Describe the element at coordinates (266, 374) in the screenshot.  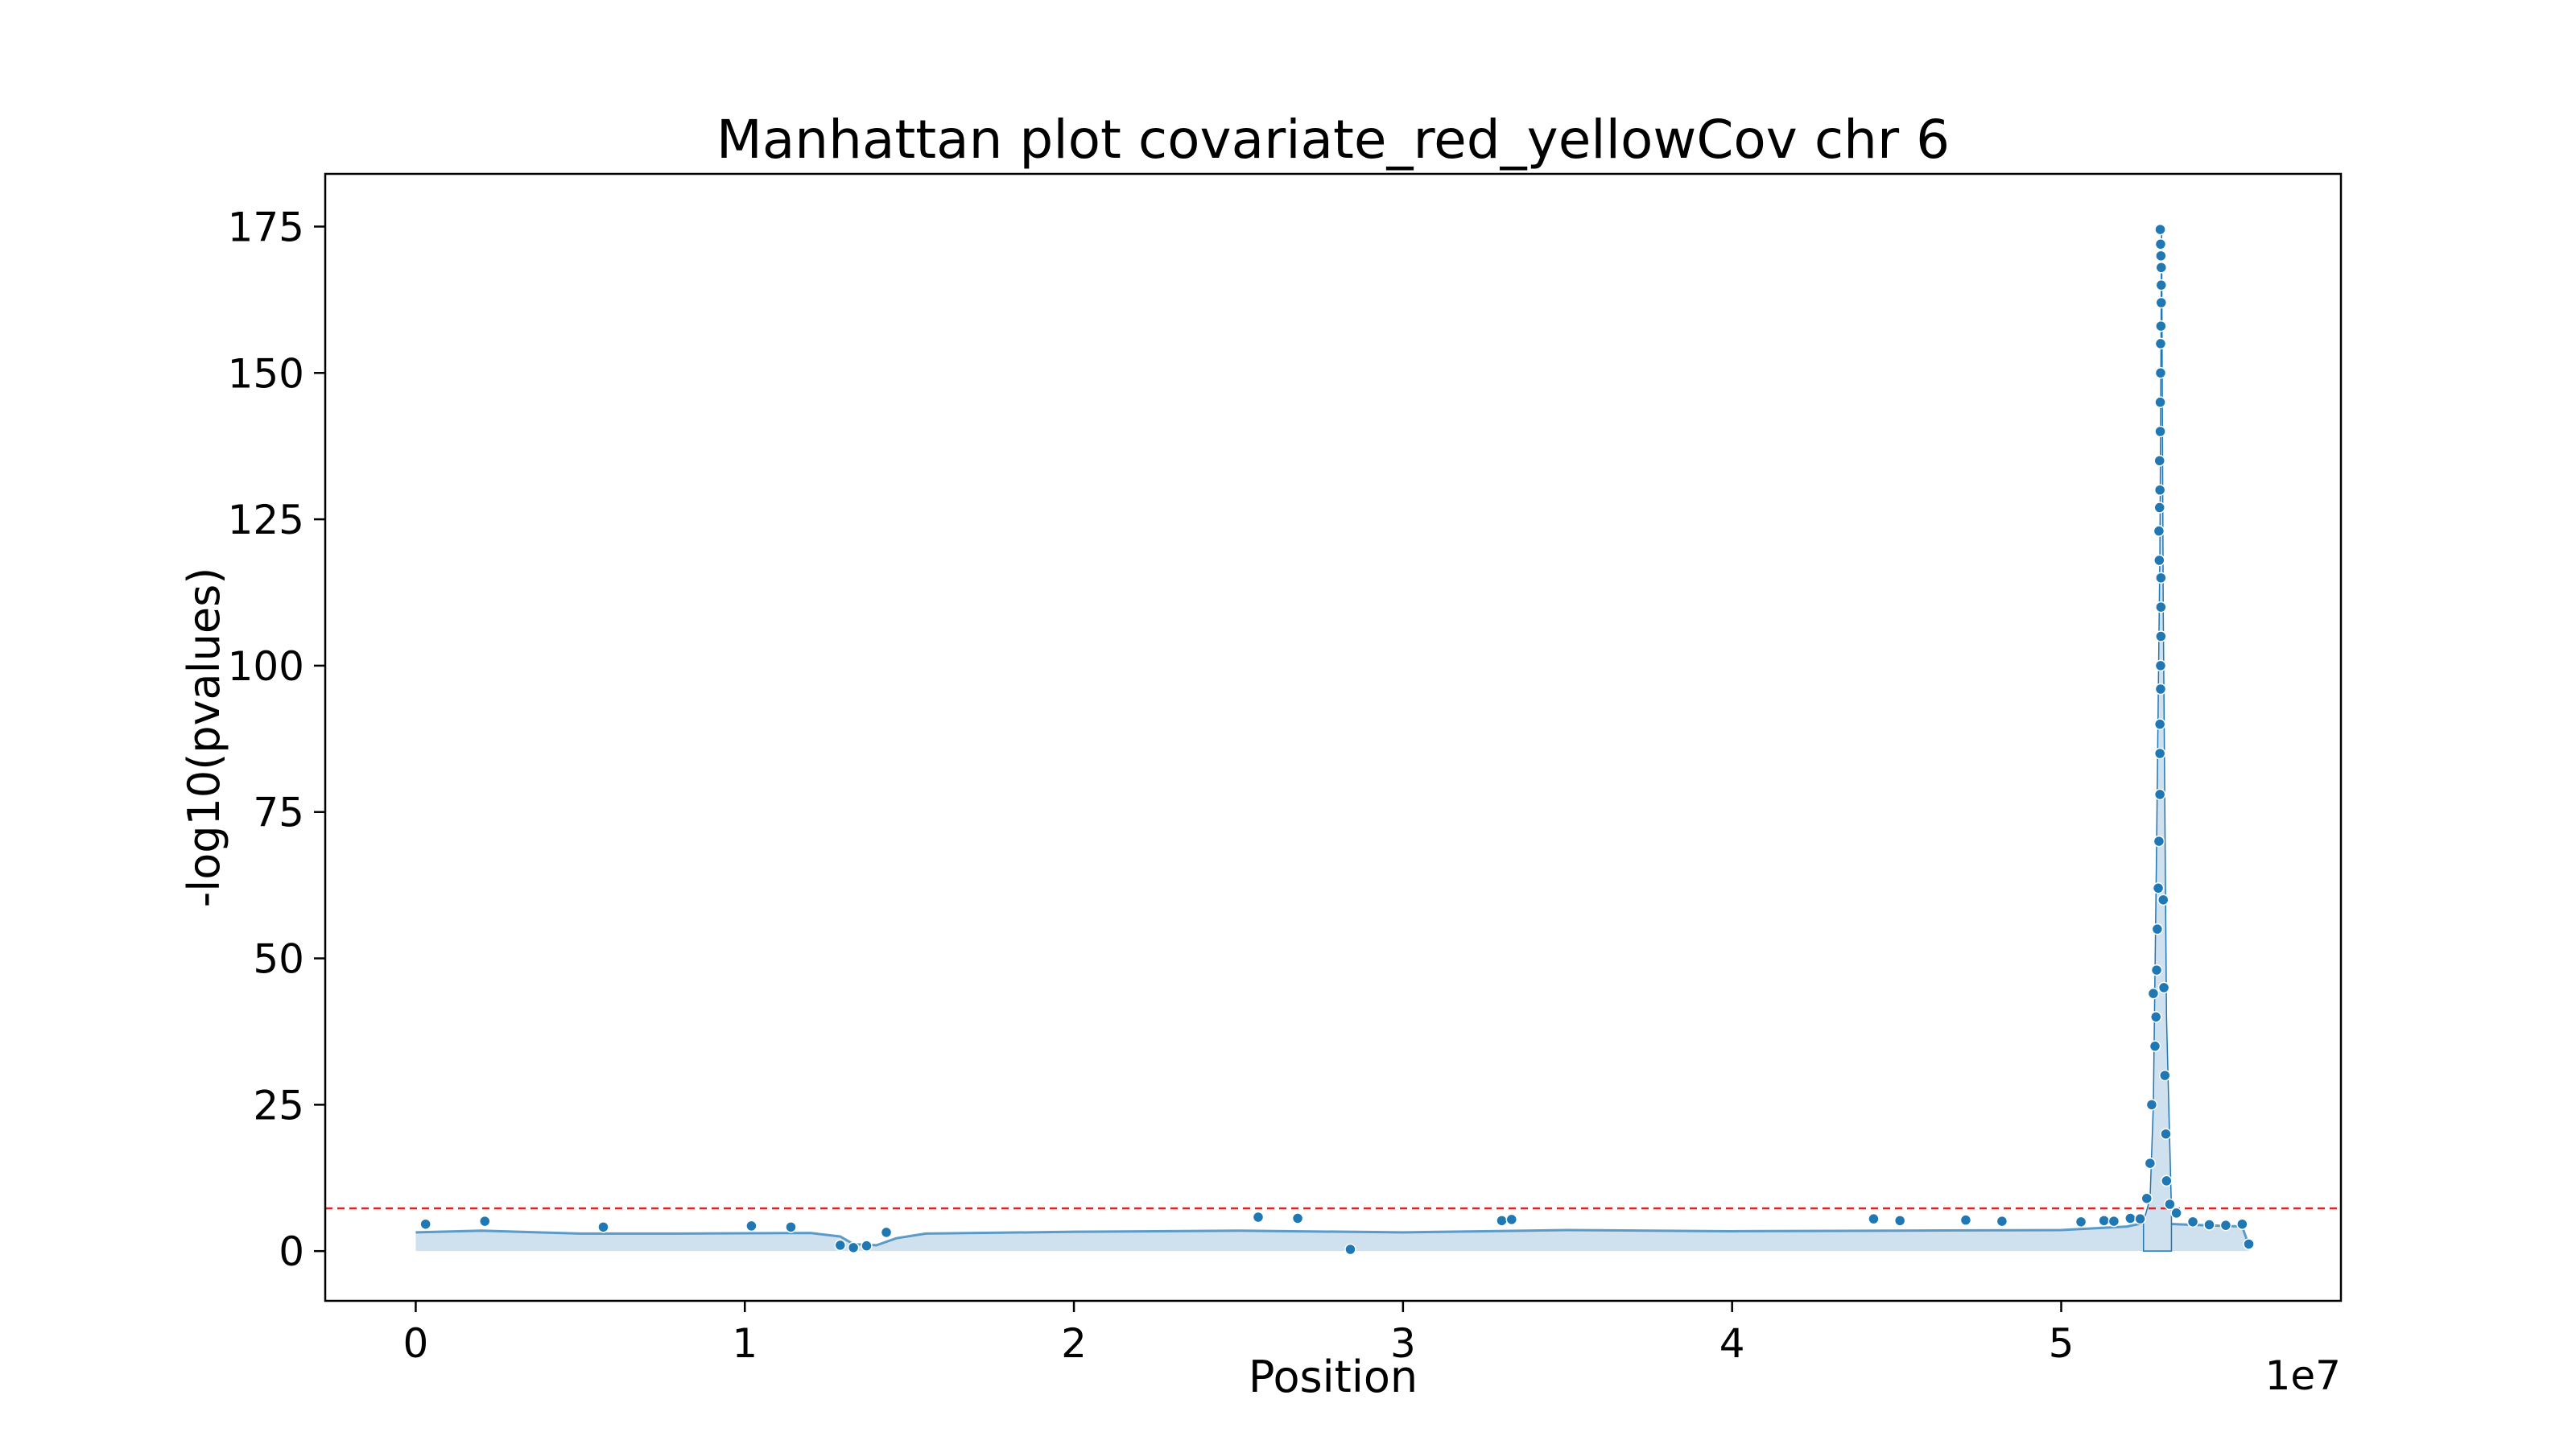
I see `y-tick-label: 150` at that location.